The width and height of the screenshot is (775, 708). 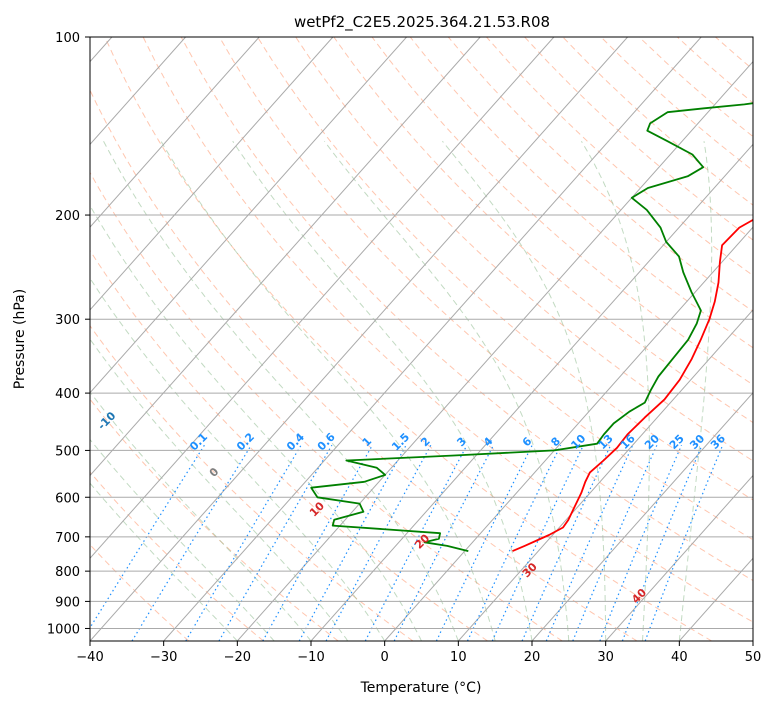 I want to click on x-tick-label: 40, so click(x=679, y=657).